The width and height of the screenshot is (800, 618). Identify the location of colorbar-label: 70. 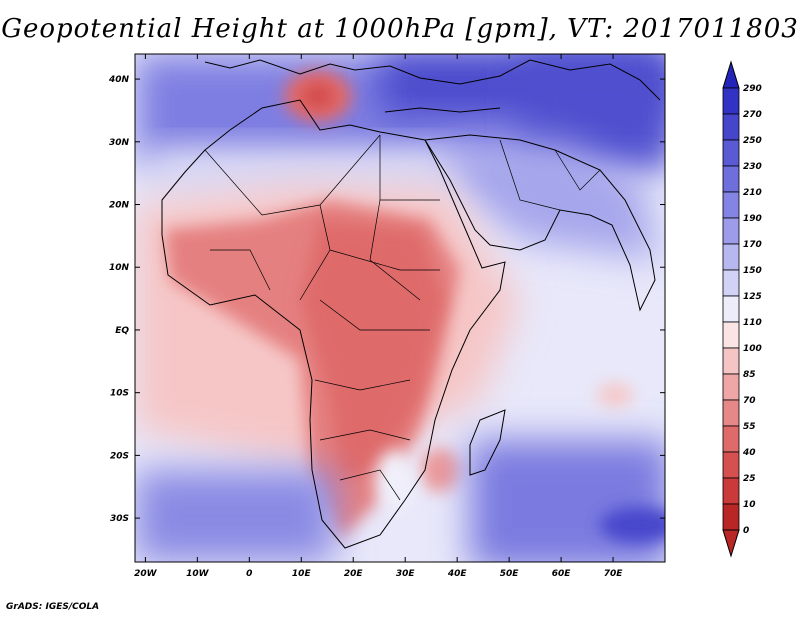
(749, 401).